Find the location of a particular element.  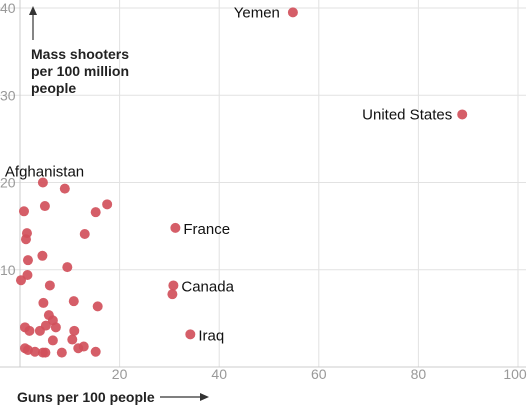

y-axis-arrow-head is located at coordinates (33, 10).